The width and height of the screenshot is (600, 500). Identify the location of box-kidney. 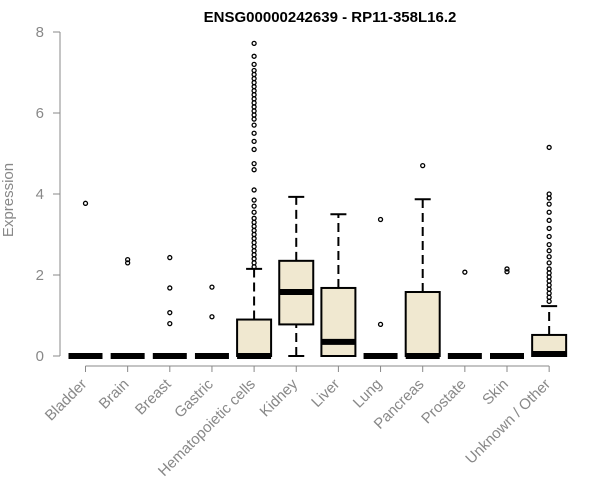
(296, 276).